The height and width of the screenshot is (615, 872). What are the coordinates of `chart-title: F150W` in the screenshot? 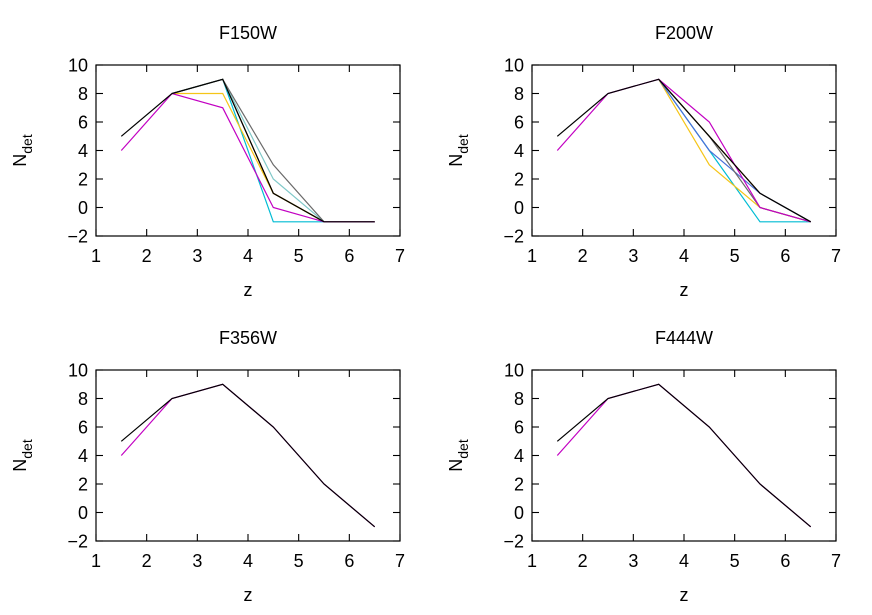 It's located at (248, 33).